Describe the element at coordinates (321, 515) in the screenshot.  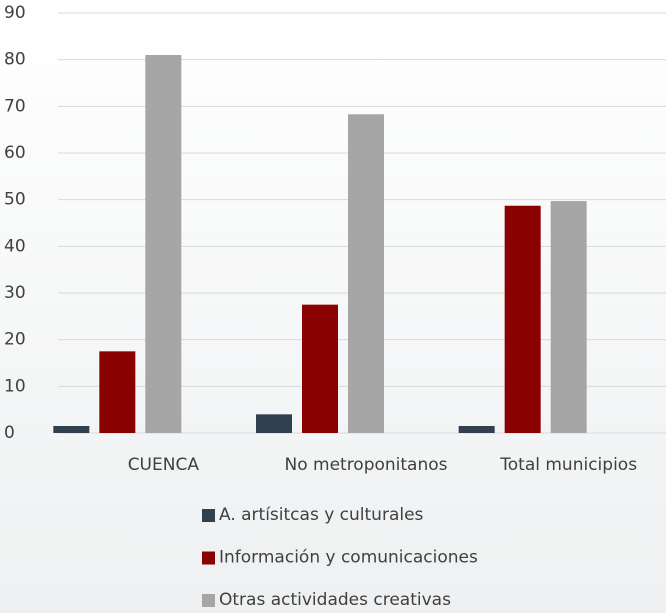
I see `legend-label: A. artísitcas y culturales` at that location.